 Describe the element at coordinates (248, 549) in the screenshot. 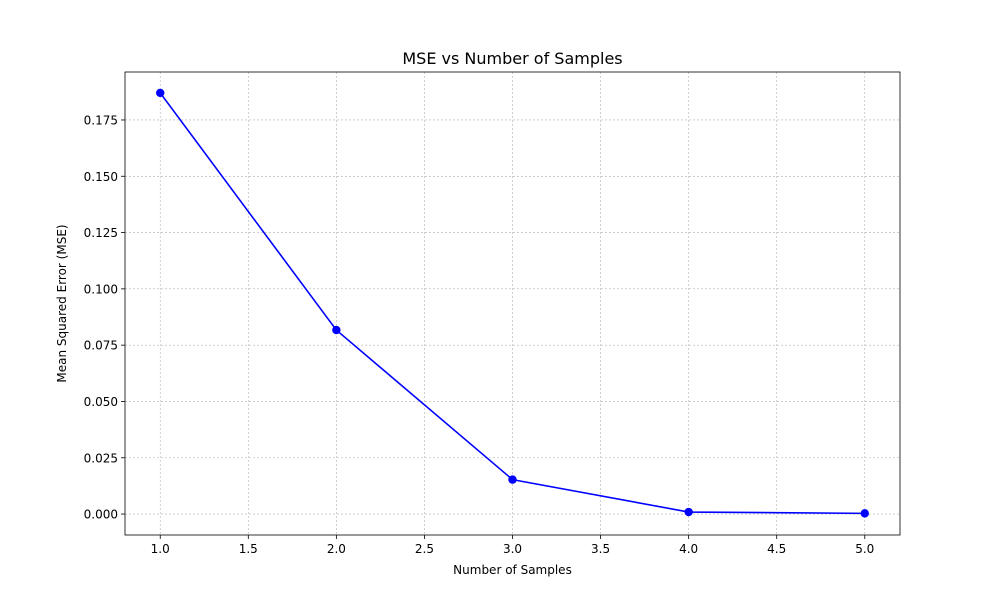

I see `x-tick-label: 1.5` at that location.